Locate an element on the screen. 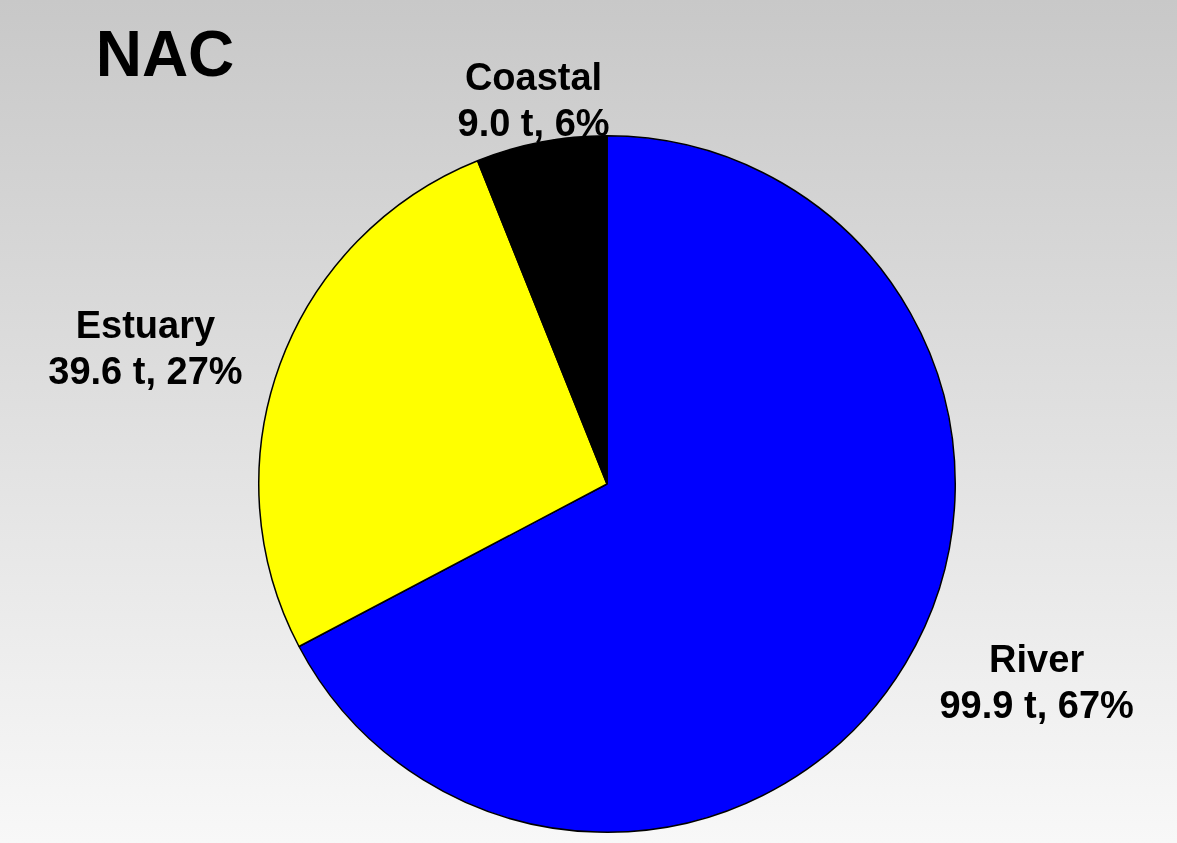 The height and width of the screenshot is (843, 1177). chart-title: NAC is located at coordinates (165, 53).